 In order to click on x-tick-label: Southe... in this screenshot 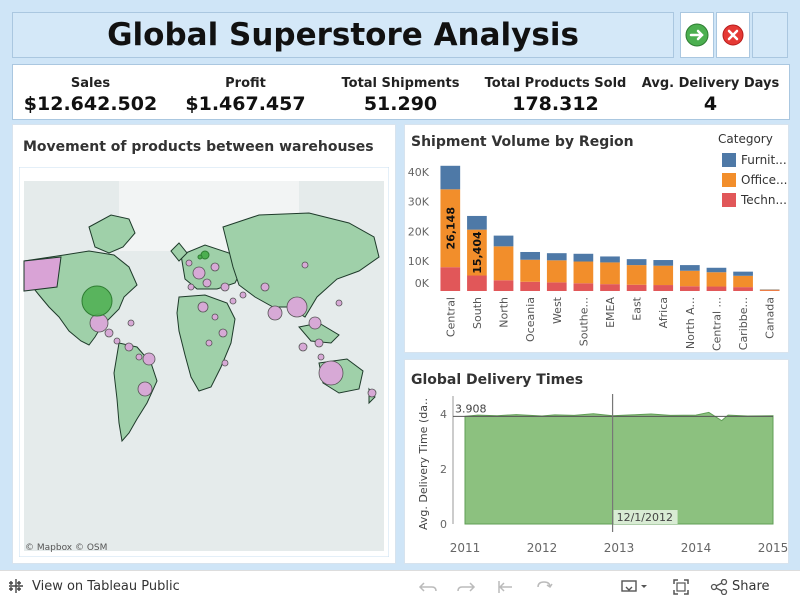, I will do `click(583, 321)`.